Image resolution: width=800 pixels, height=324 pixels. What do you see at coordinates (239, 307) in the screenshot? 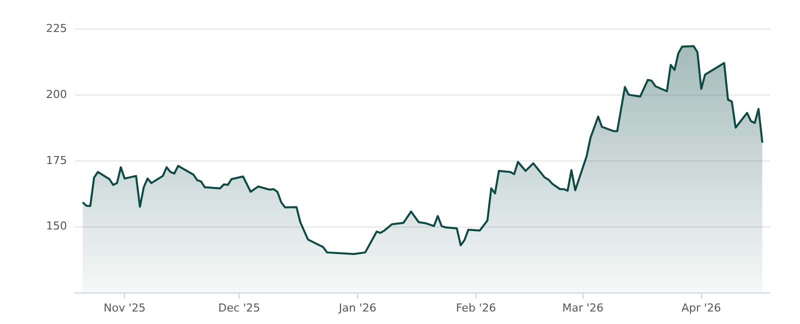
I see `x-tick-label: Dec '25` at bounding box center [239, 307].